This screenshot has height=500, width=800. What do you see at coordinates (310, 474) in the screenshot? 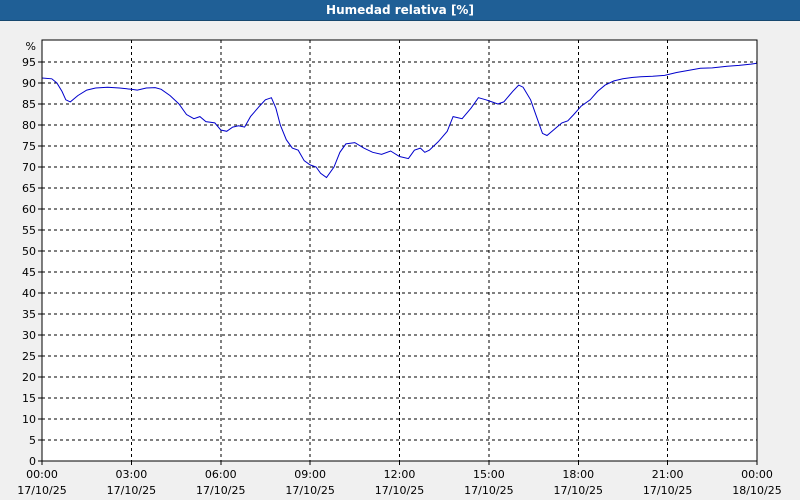
I see `x-tick-time-label: 09:00` at bounding box center [310, 474].